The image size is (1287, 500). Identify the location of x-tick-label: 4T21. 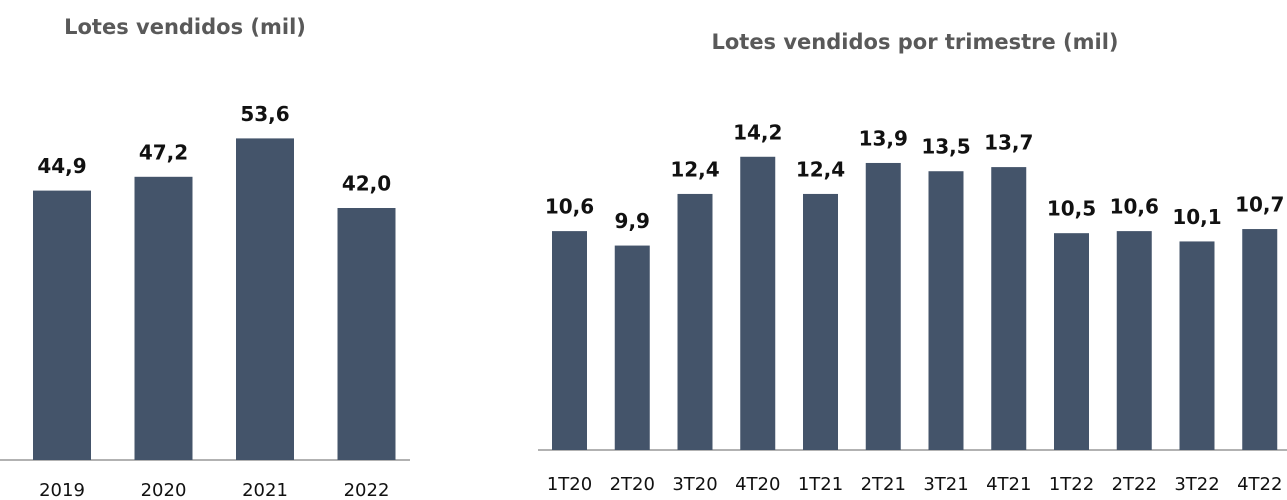
(1008, 484).